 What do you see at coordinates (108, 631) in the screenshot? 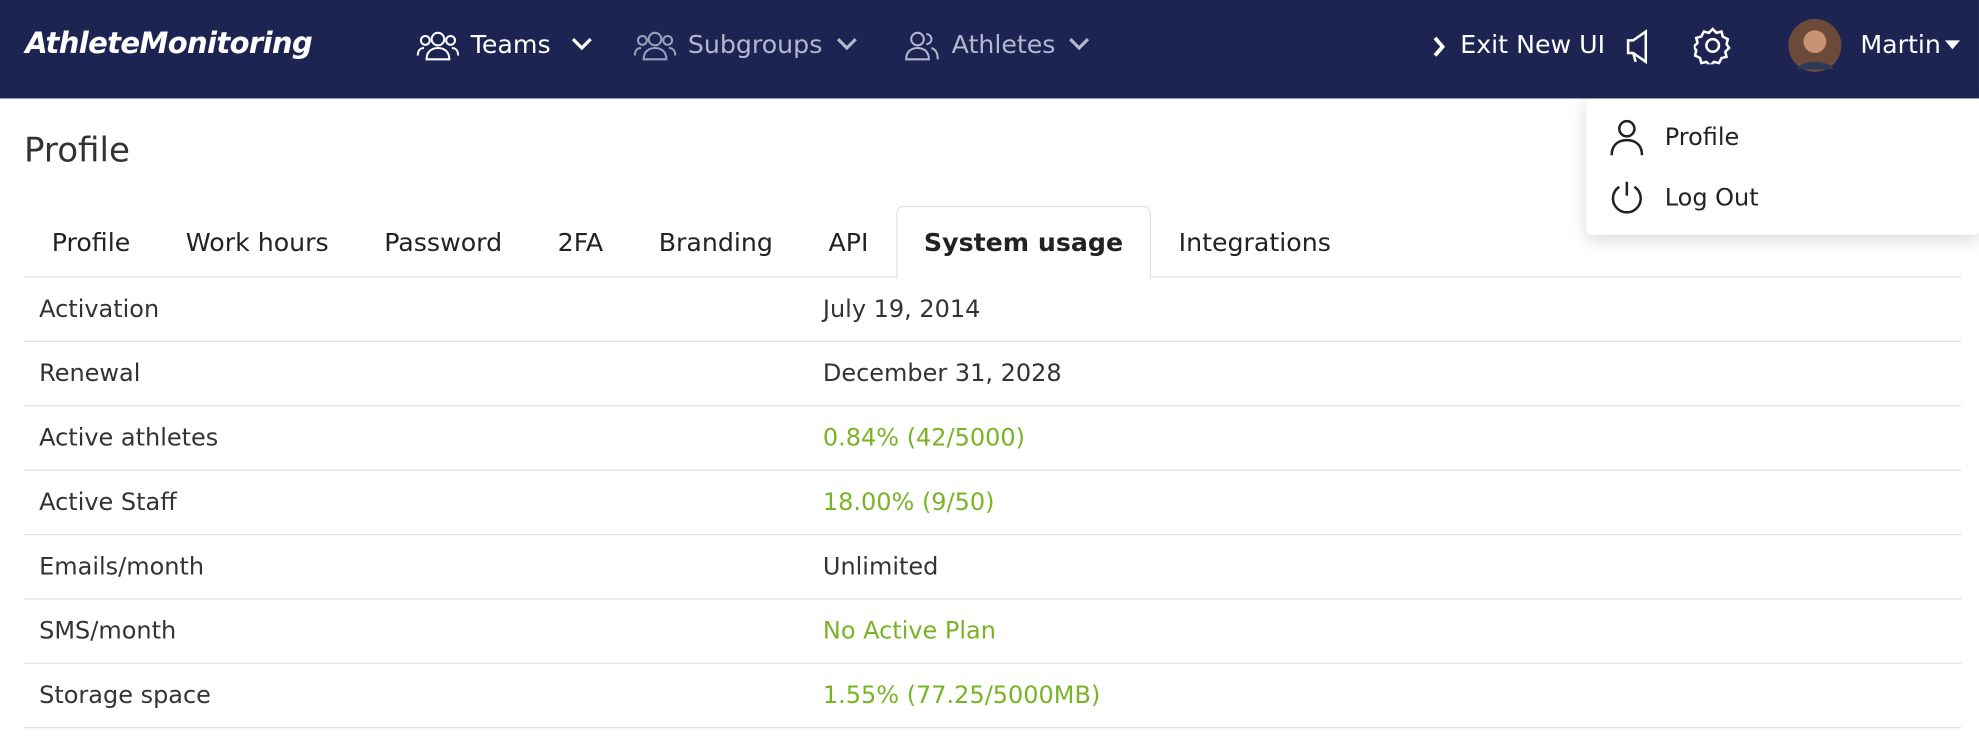
I see `row-label: SMS/month` at bounding box center [108, 631].